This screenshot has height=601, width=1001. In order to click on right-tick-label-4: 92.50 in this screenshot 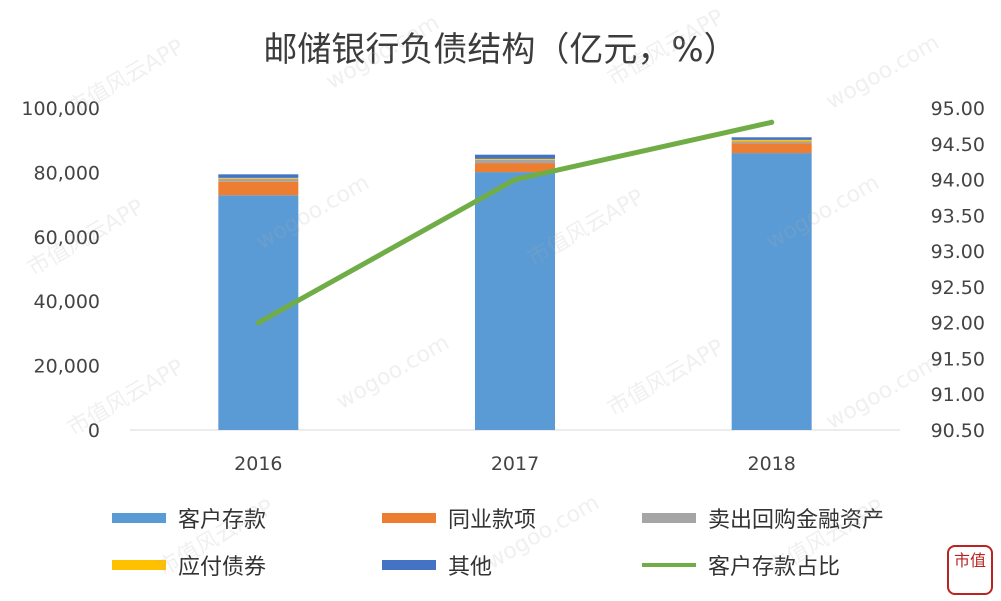, I will do `click(958, 288)`.